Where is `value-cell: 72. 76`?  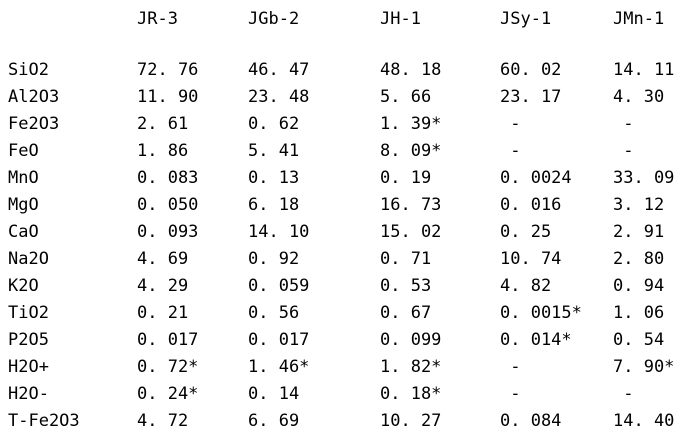
value-cell: 72. 76 is located at coordinates (168, 70).